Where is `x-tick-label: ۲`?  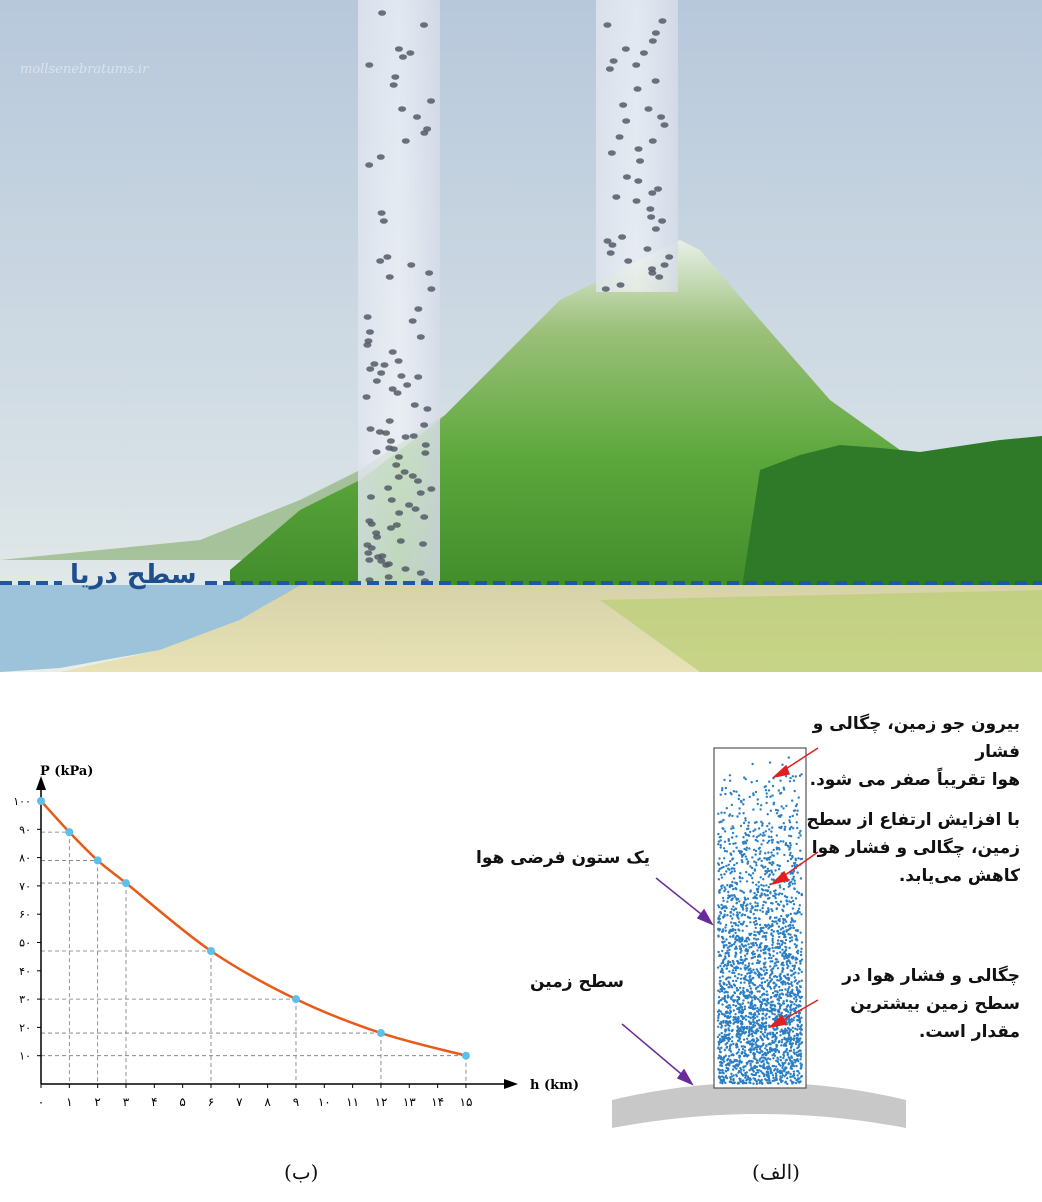 x-tick-label: ۲ is located at coordinates (97, 1102).